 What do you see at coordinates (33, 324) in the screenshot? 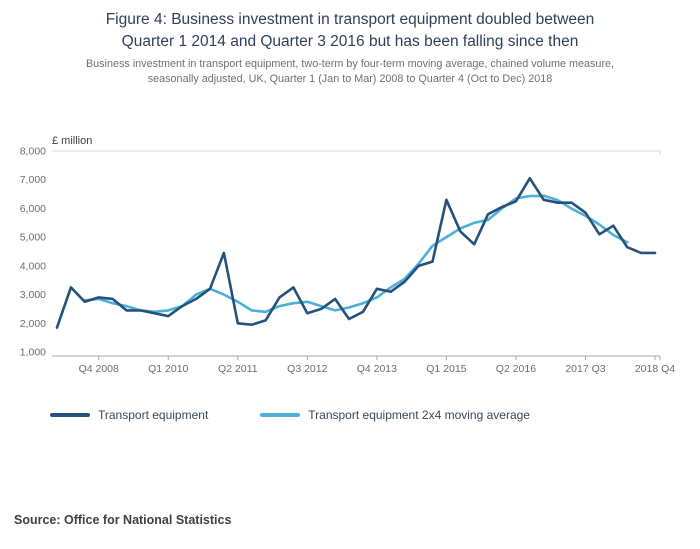
I see `svg-text: 2,000` at bounding box center [33, 324].